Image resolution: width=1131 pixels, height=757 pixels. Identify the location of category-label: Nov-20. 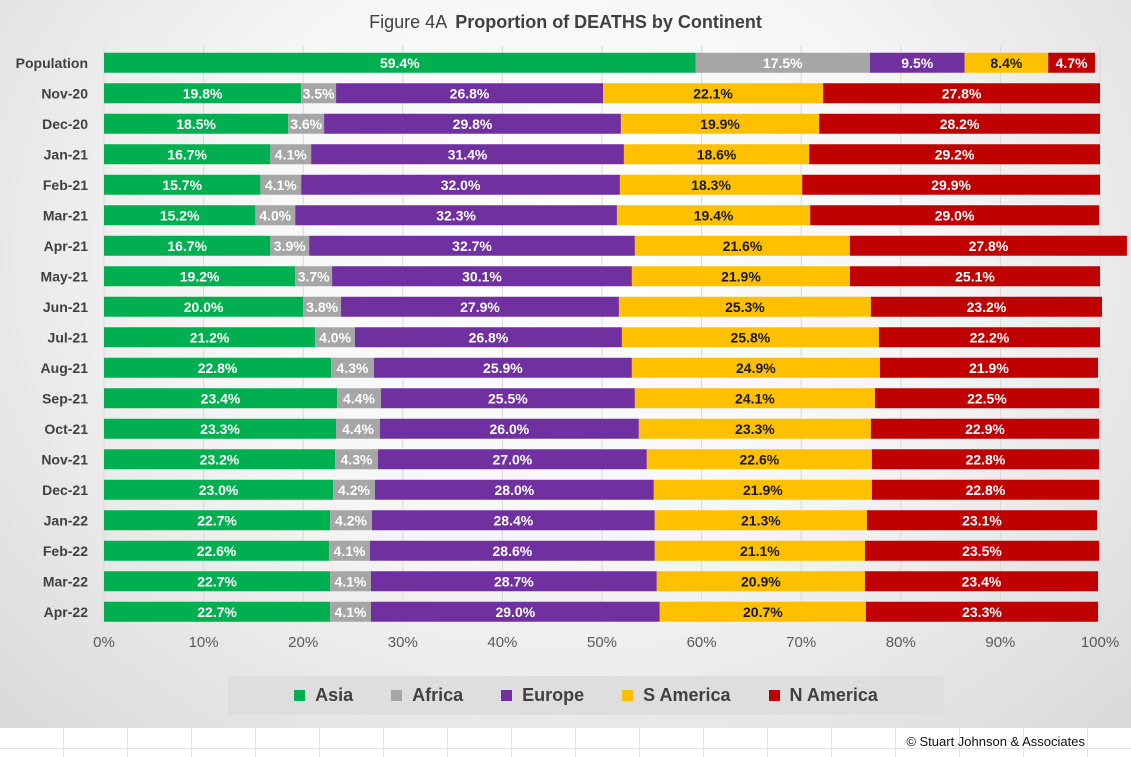
(64, 93).